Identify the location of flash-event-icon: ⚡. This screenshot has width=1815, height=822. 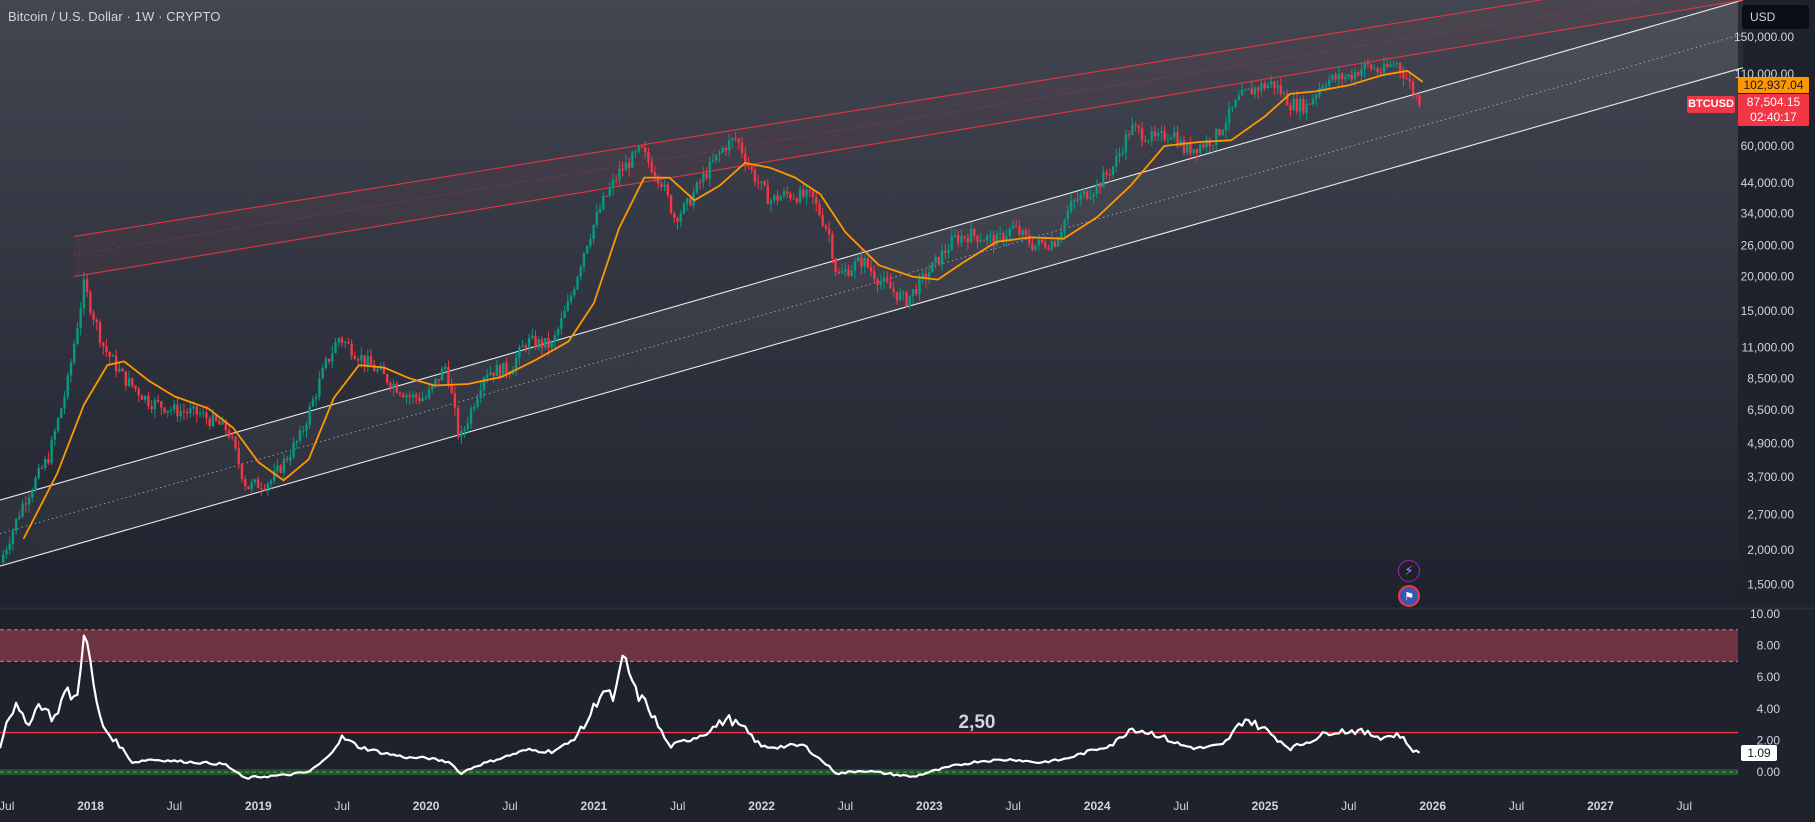
(1409, 571).